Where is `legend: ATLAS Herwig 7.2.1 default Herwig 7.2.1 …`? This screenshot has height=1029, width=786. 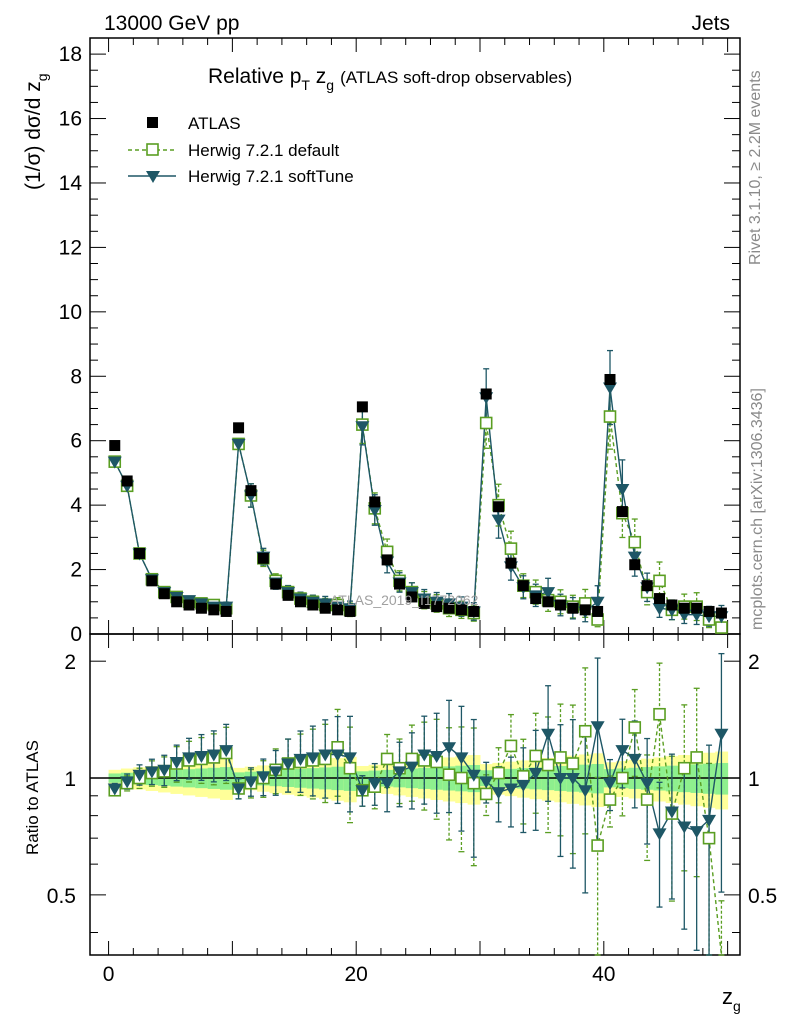
legend: ATLAS Herwig 7.2.1 default Herwig 7.2.1 … is located at coordinates (241, 150).